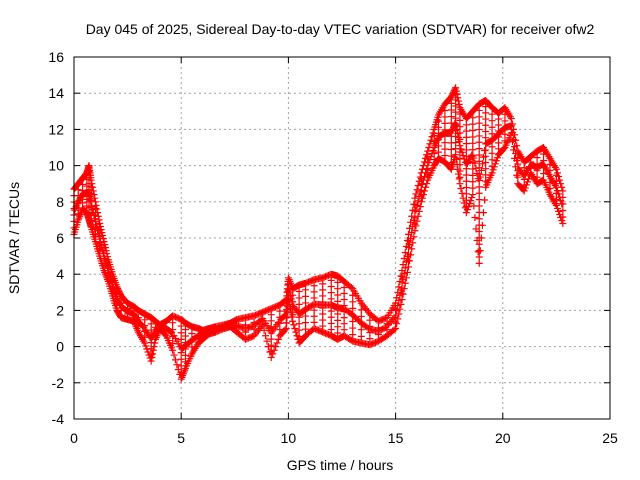 The image size is (640, 480). Describe the element at coordinates (58, 383) in the screenshot. I see `y-tick-label: -2` at that location.